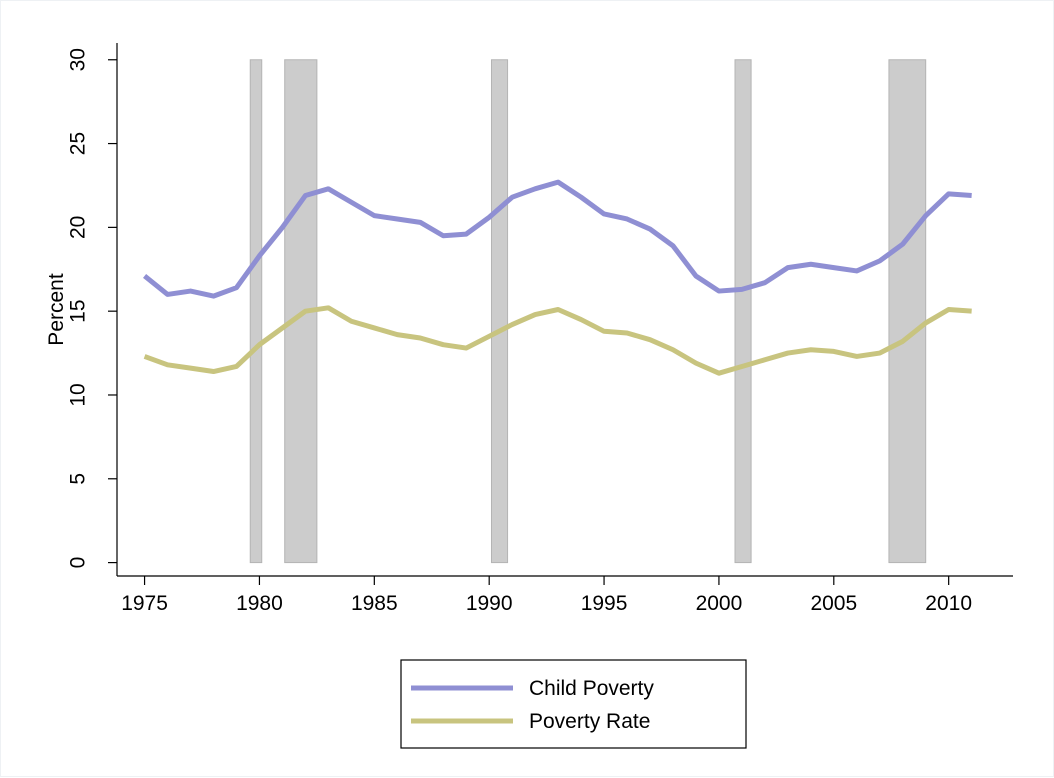 The width and height of the screenshot is (1054, 778). What do you see at coordinates (77, 310) in the screenshot?
I see `y-tick-label: 15` at bounding box center [77, 310].